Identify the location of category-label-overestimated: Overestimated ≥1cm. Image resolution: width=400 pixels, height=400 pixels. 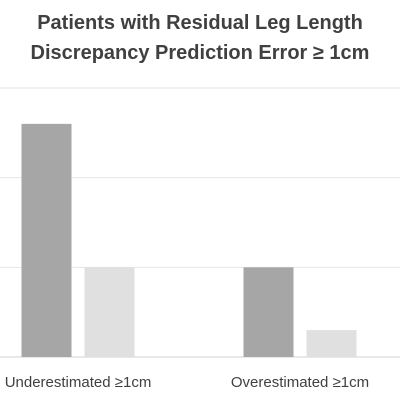
(300, 382).